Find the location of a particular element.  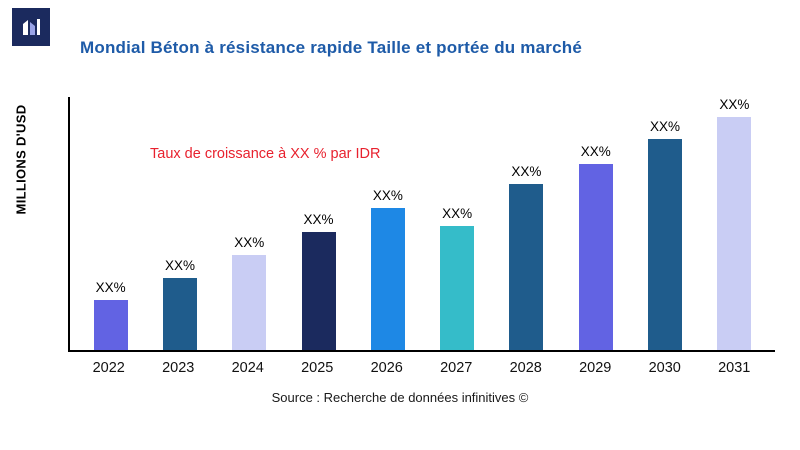

brand-logo is located at coordinates (31, 27).